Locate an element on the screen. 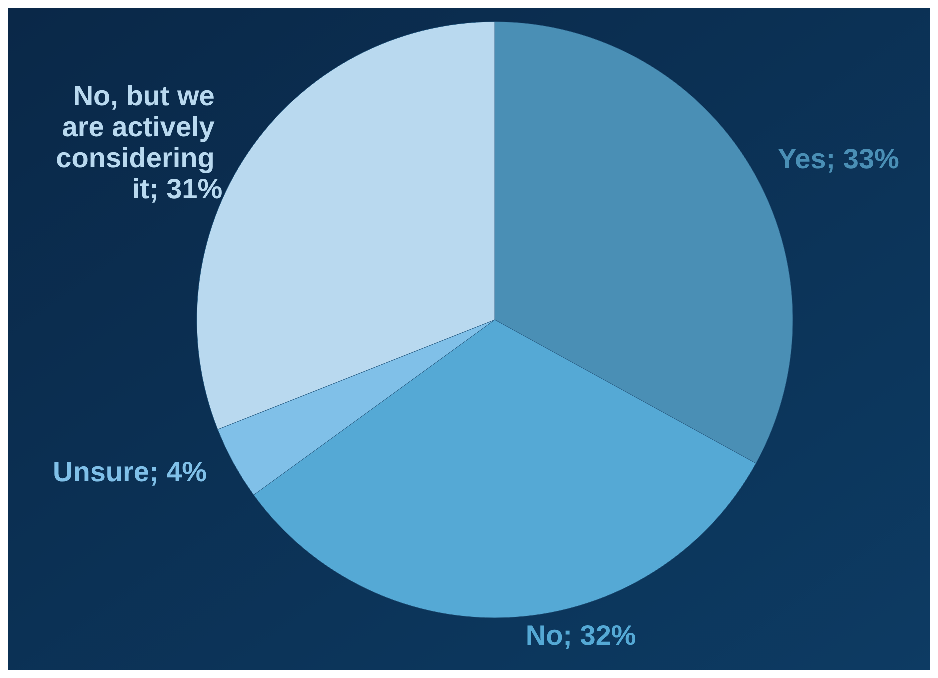 The image size is (938, 678). slice-label: No; 32% is located at coordinates (581, 635).